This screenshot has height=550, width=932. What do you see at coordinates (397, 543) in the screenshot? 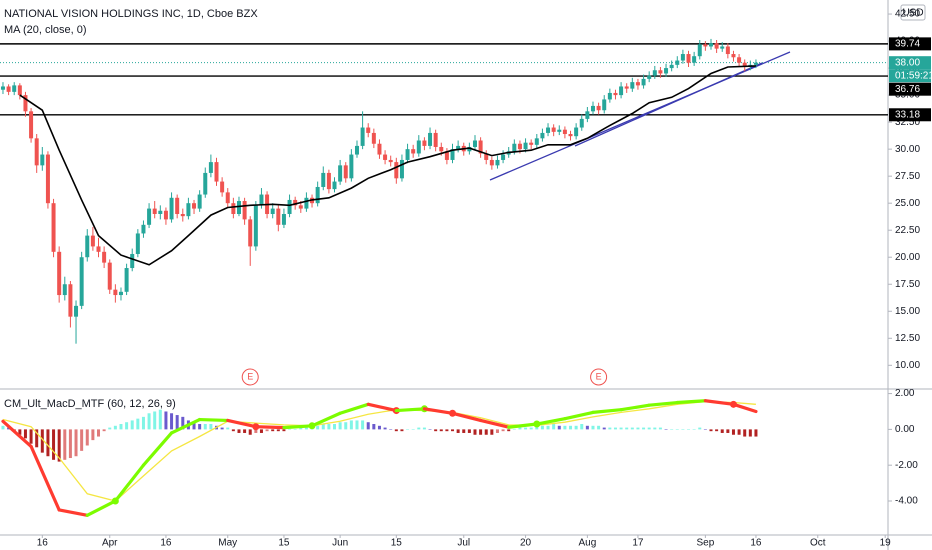
I see `x-tick-label: 15` at bounding box center [397, 543].